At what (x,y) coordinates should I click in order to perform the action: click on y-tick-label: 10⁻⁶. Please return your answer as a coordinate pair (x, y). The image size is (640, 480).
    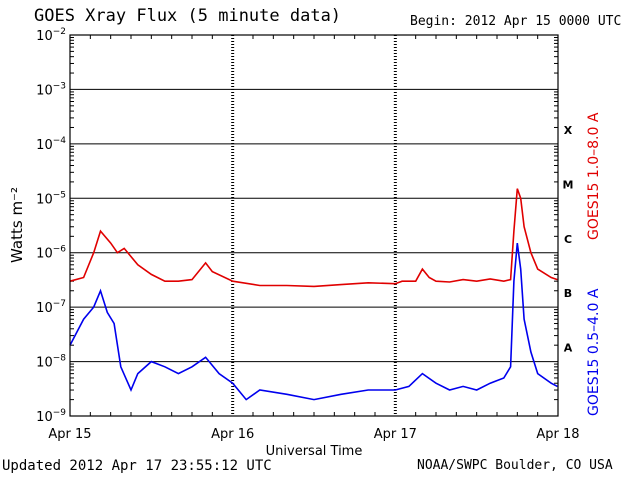
    Looking at the image, I should click on (51, 253).